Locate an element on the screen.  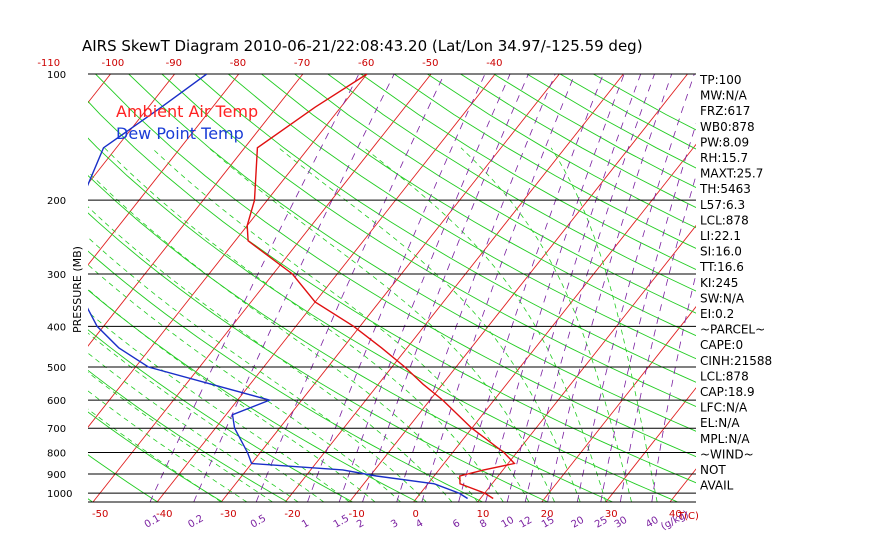
bottom-temp-tick-label: -30 is located at coordinates (228, 514).